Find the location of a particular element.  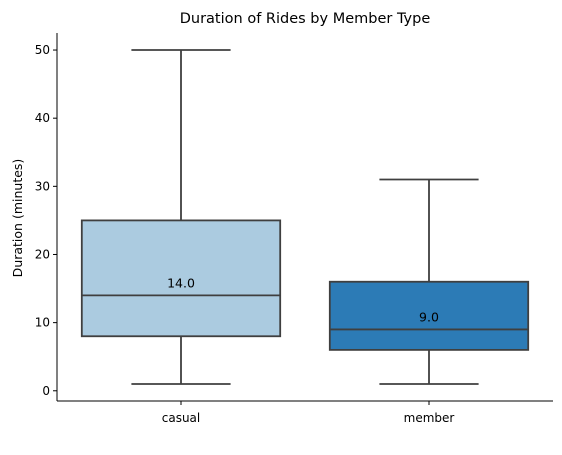

box-casual is located at coordinates (181, 278).